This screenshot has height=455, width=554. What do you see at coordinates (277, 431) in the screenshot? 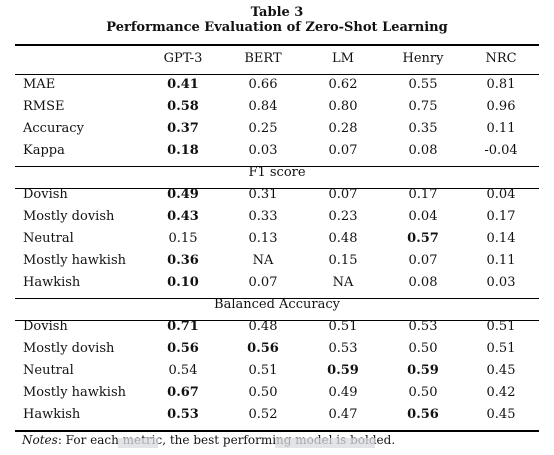
I see `bottom-rule` at bounding box center [277, 431].